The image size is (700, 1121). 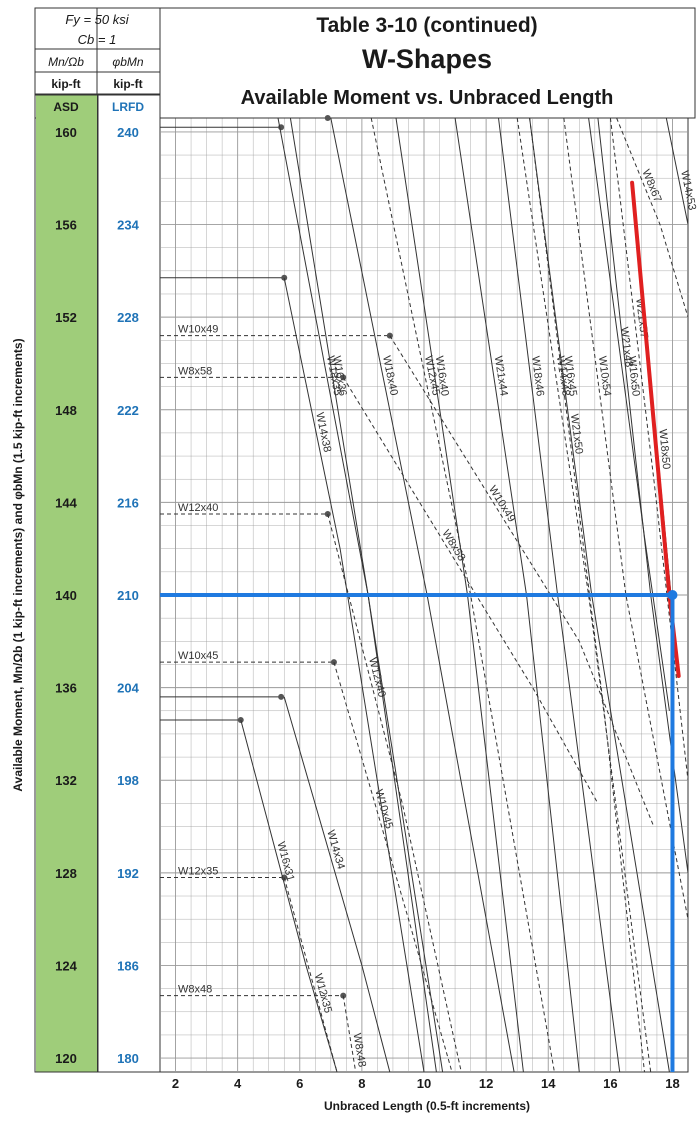 I want to click on asd-tick-label: 128, so click(x=66, y=873).